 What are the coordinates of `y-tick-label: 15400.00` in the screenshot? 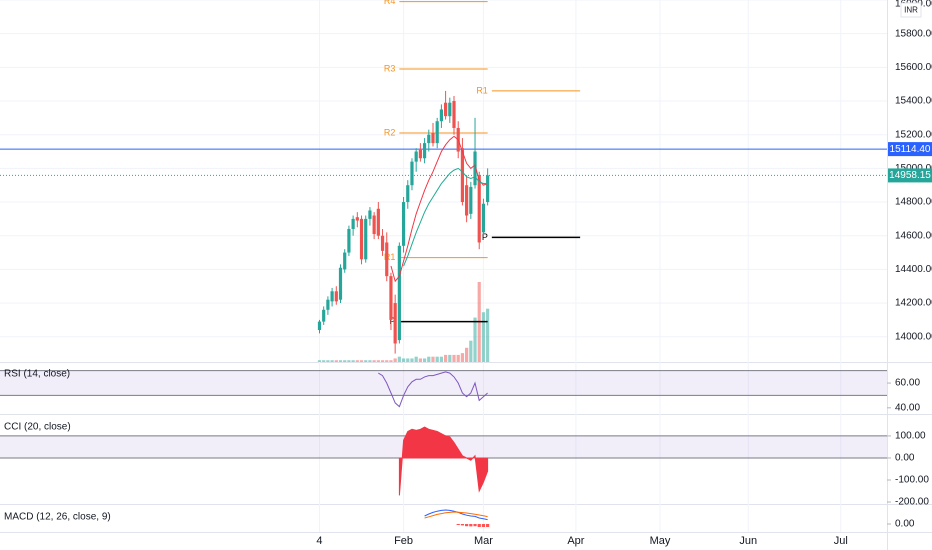 It's located at (913, 101).